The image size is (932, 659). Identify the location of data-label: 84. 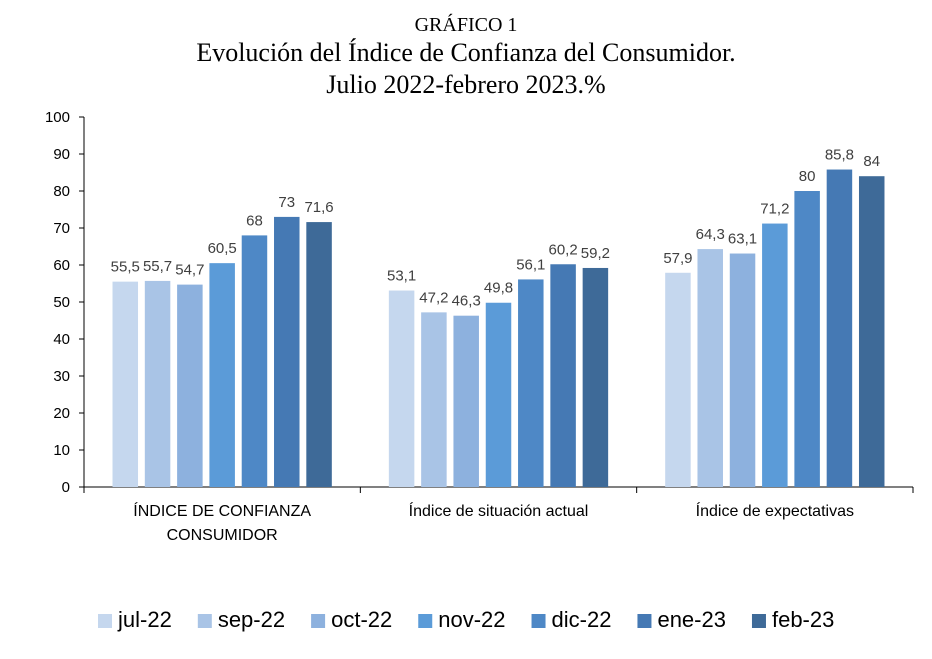
(871, 161).